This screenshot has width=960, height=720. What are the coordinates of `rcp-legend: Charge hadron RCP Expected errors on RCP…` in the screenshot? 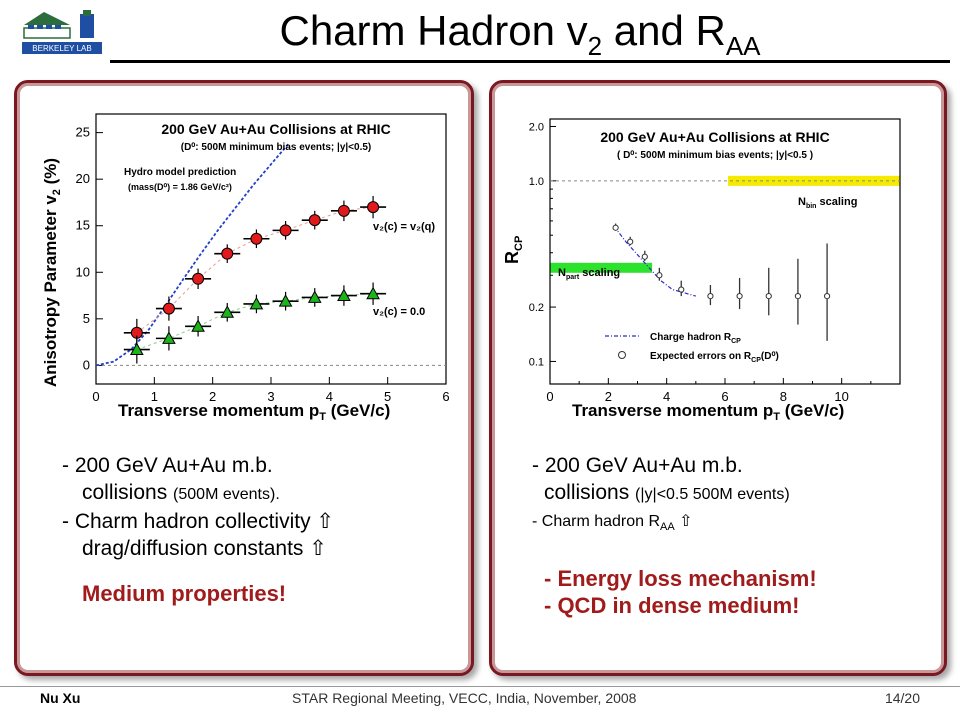 It's located at (692, 348).